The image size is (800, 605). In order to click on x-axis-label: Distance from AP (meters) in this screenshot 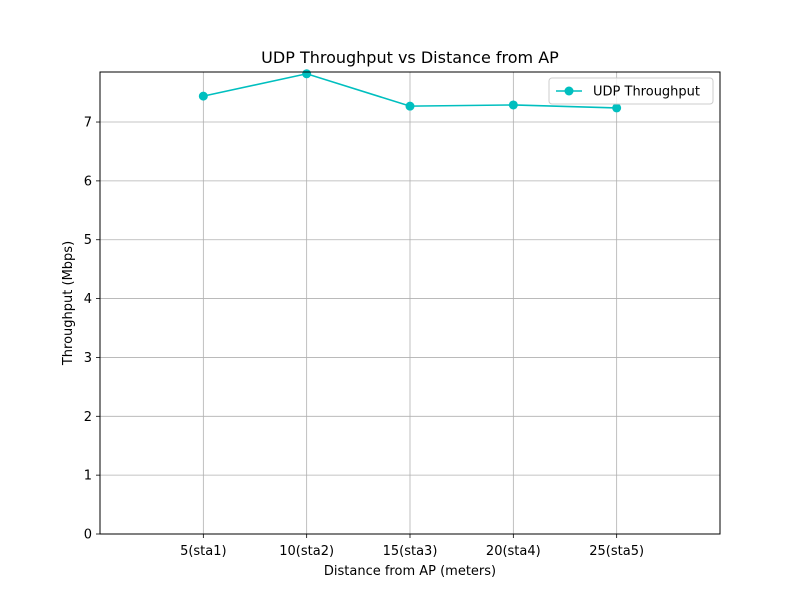, I will do `click(410, 571)`.